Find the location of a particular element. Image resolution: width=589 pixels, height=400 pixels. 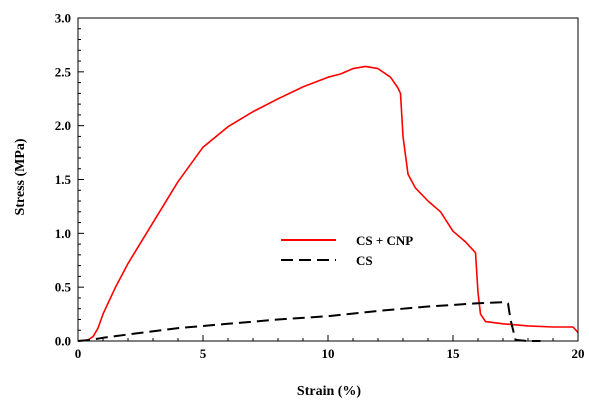

legend: CS + CNP CS is located at coordinates (347, 250).